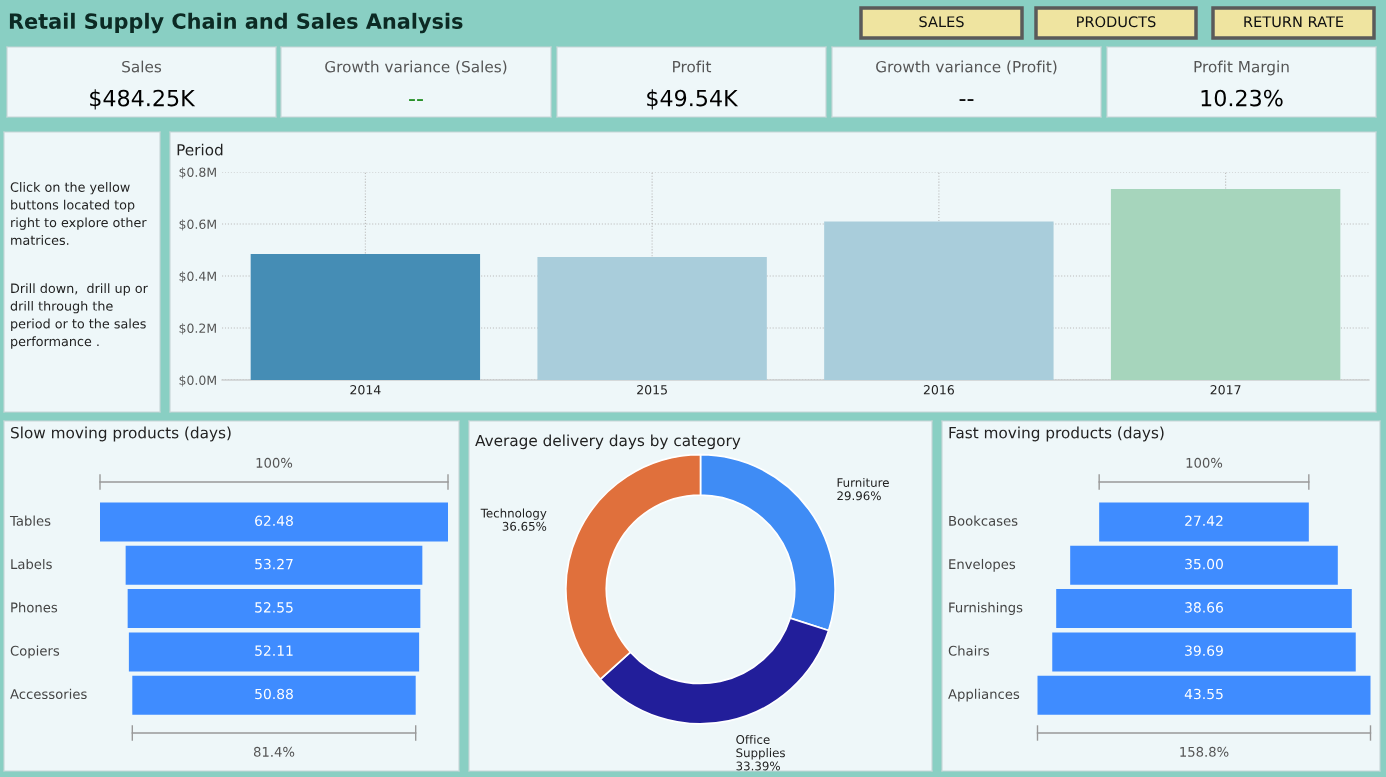  What do you see at coordinates (608, 442) in the screenshot?
I see `chart-title: Average delivery days by category` at bounding box center [608, 442].